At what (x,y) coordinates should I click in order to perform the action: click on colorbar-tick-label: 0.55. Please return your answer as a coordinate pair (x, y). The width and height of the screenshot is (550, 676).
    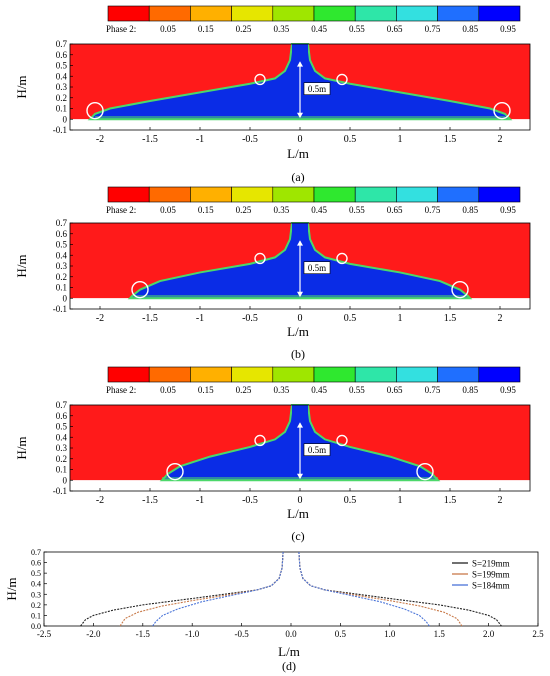
    Looking at the image, I should click on (357, 29).